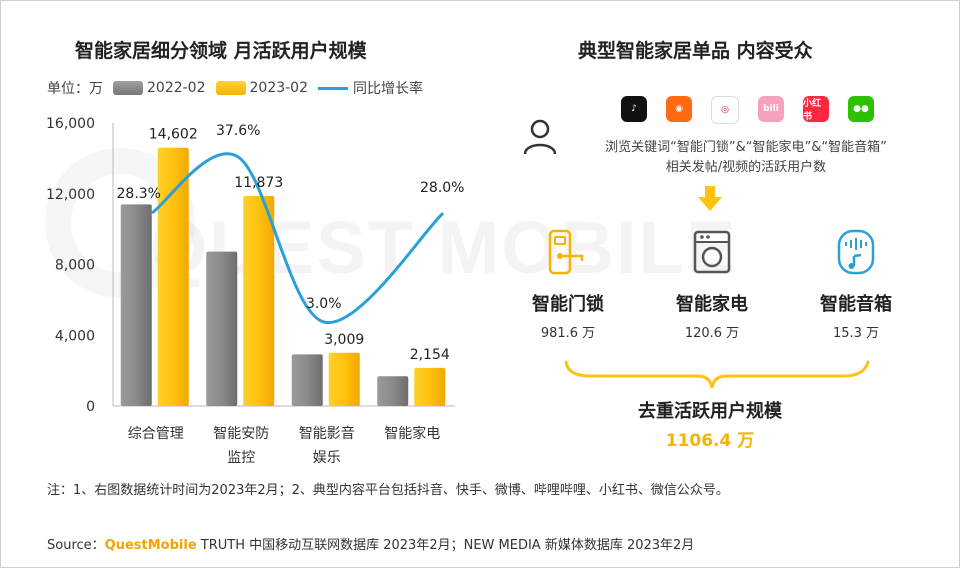 This screenshot has height=568, width=960. What do you see at coordinates (327, 433) in the screenshot?
I see `x-category-label: 智能影音` at bounding box center [327, 433].